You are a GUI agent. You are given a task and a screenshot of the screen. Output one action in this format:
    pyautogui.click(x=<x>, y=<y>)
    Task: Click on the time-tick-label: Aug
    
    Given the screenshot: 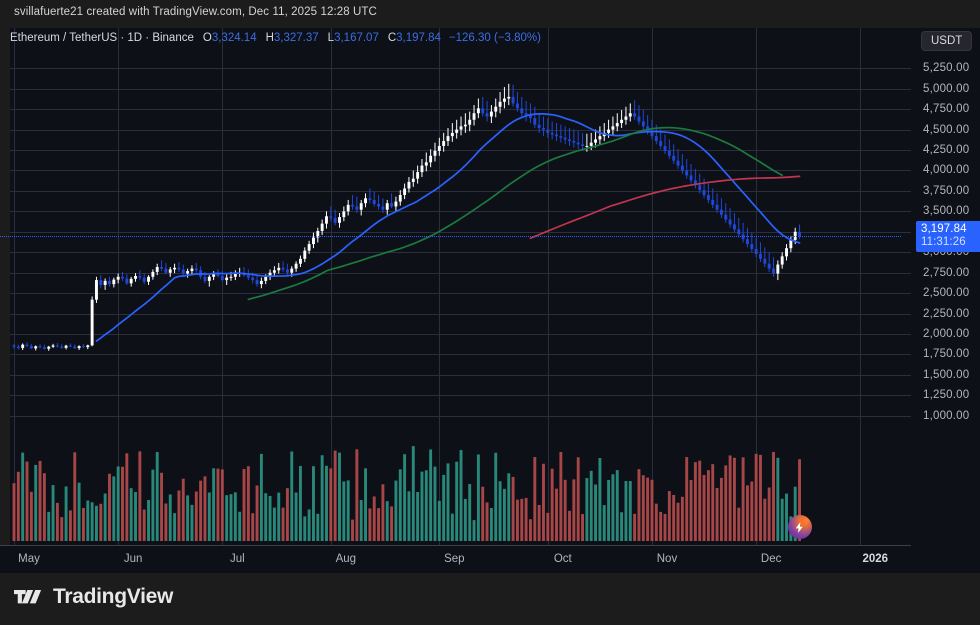 What is the action you would take?
    pyautogui.click(x=346, y=559)
    